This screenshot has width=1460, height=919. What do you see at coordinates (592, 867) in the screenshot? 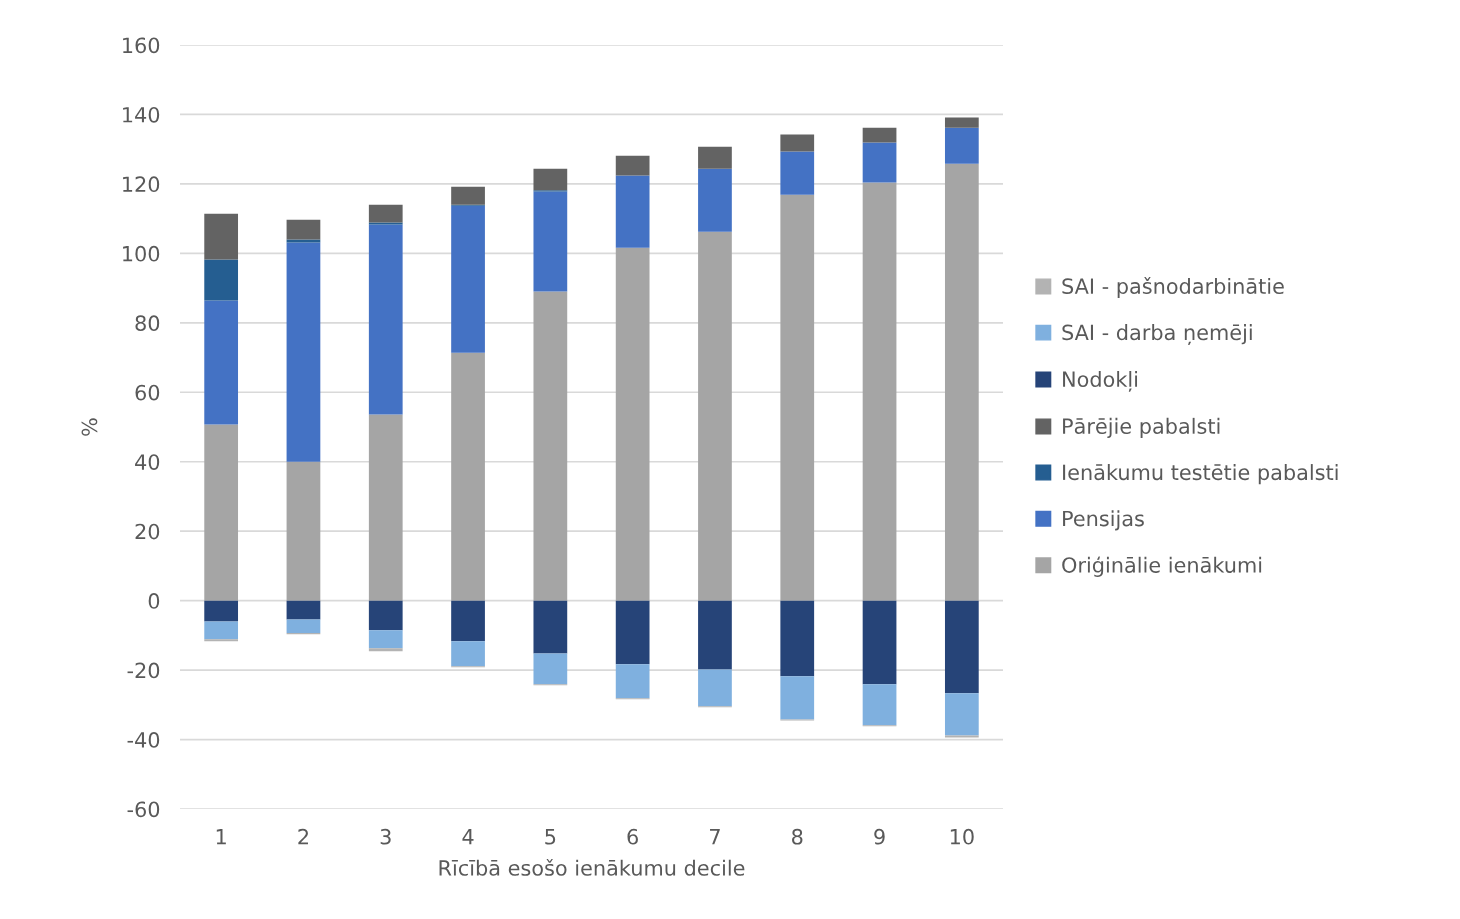
I see `x-axis-title: Rīcībā esošo ienākumu decile` at bounding box center [592, 867].